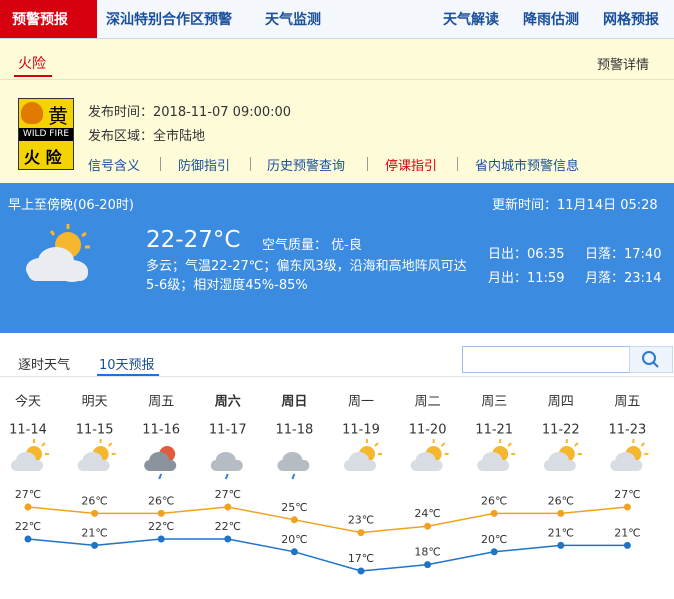  I want to click on period: 早上至傍晚(06-20时), so click(71, 205).